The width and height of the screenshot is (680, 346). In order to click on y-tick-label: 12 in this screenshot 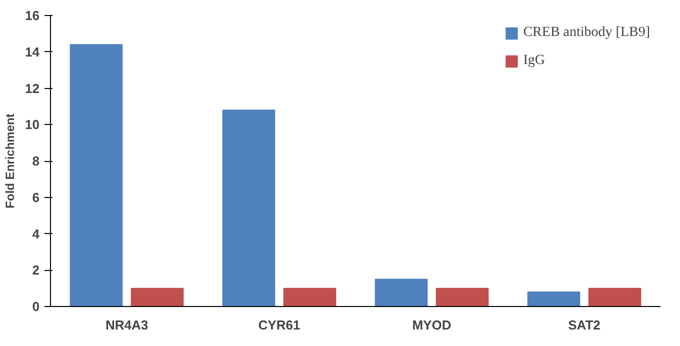, I will do `click(32, 88)`.